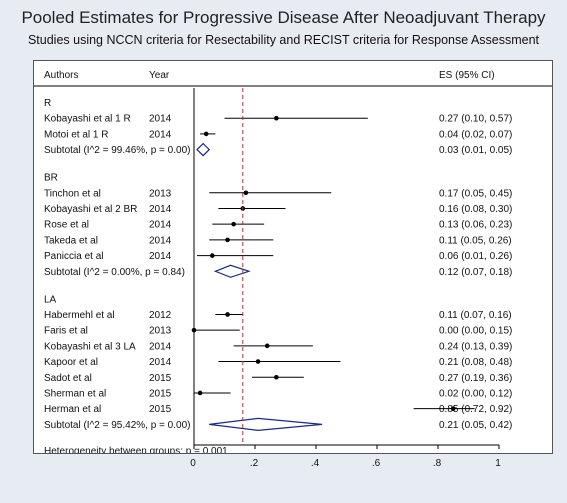  Describe the element at coordinates (437, 463) in the screenshot. I see `x-tick-label: .8` at that location.